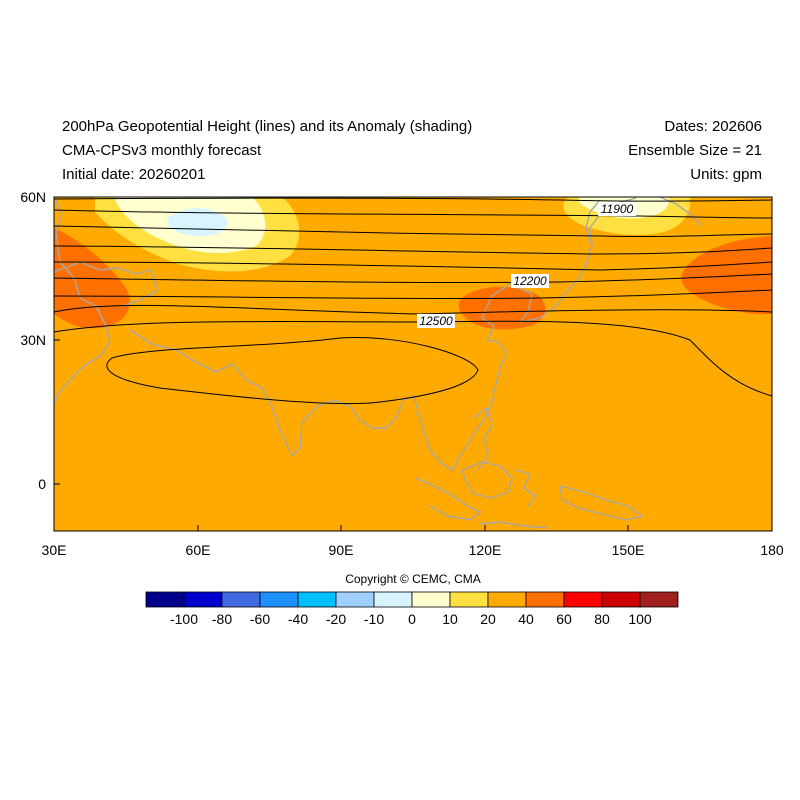 The image size is (800, 800). I want to click on anomaly-region-korea, so click(502, 308).